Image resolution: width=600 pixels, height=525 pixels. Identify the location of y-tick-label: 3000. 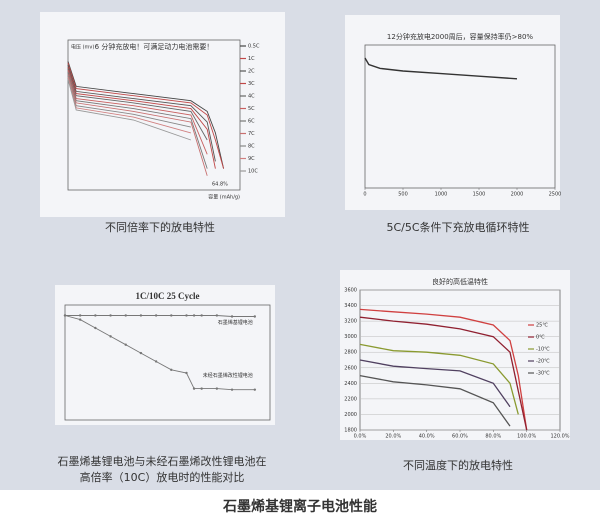
(350, 337).